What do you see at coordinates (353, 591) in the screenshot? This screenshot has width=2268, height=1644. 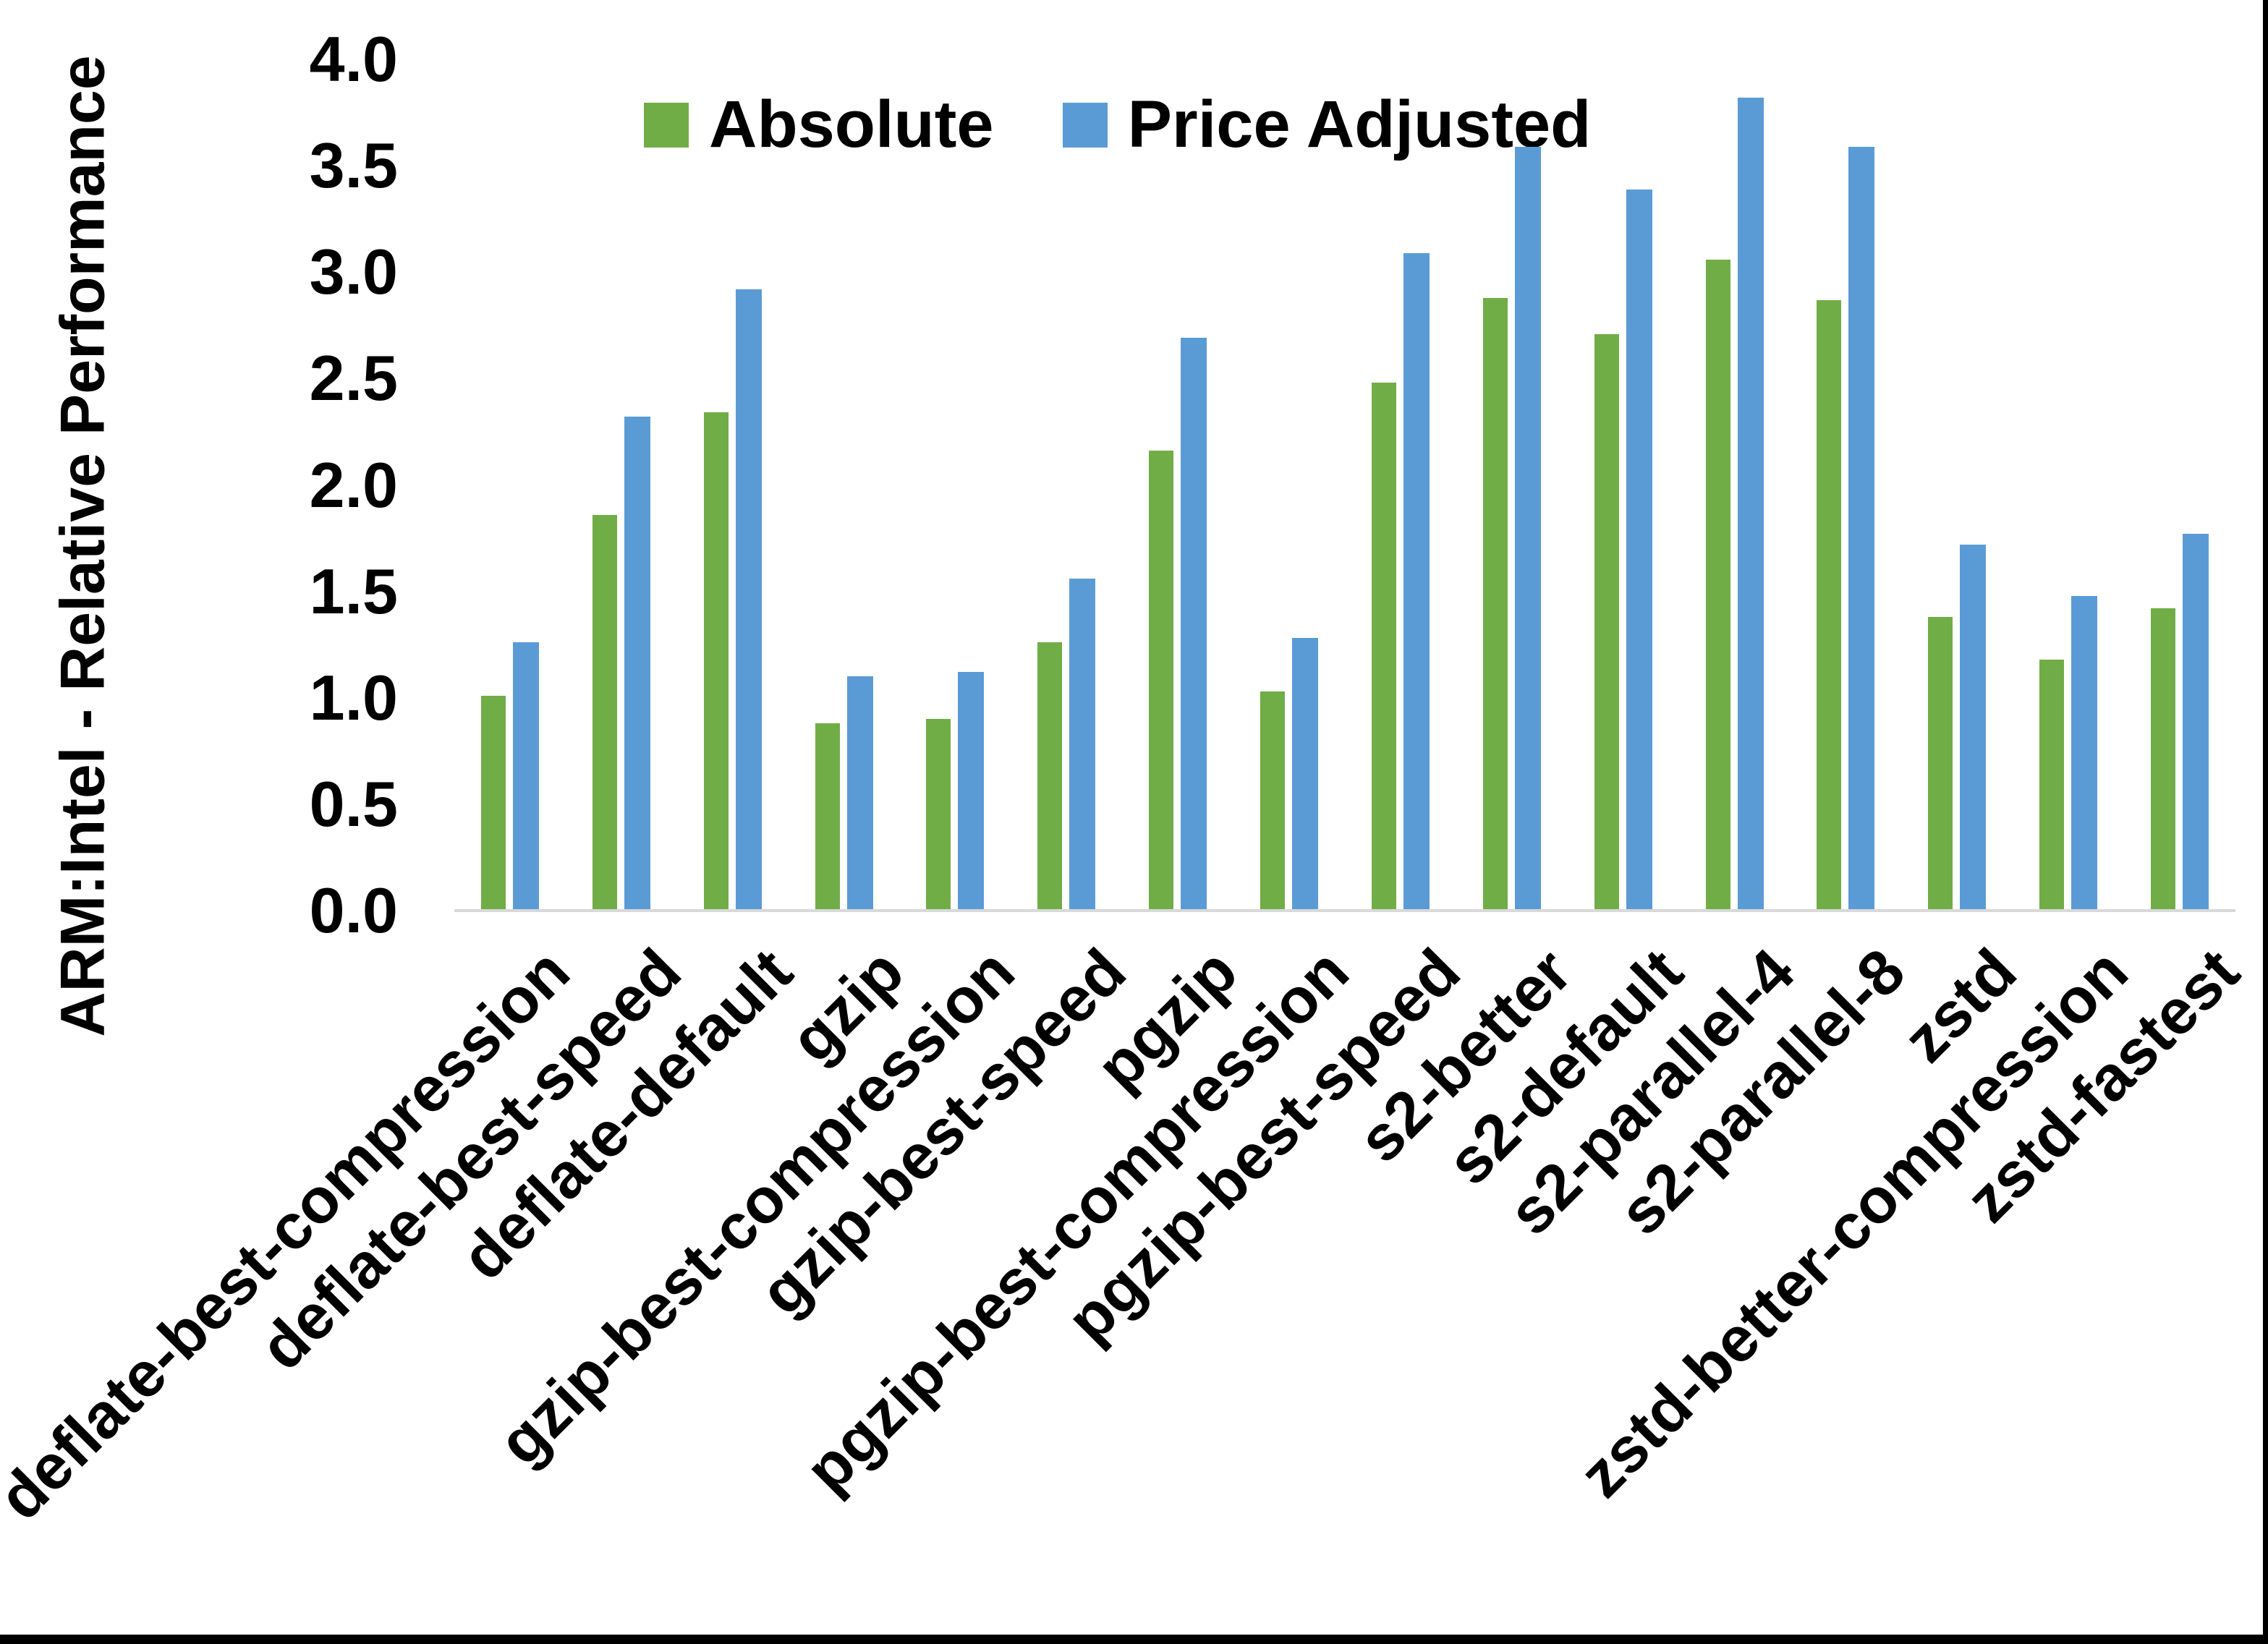 I see `y-tick-label: 1.5` at bounding box center [353, 591].